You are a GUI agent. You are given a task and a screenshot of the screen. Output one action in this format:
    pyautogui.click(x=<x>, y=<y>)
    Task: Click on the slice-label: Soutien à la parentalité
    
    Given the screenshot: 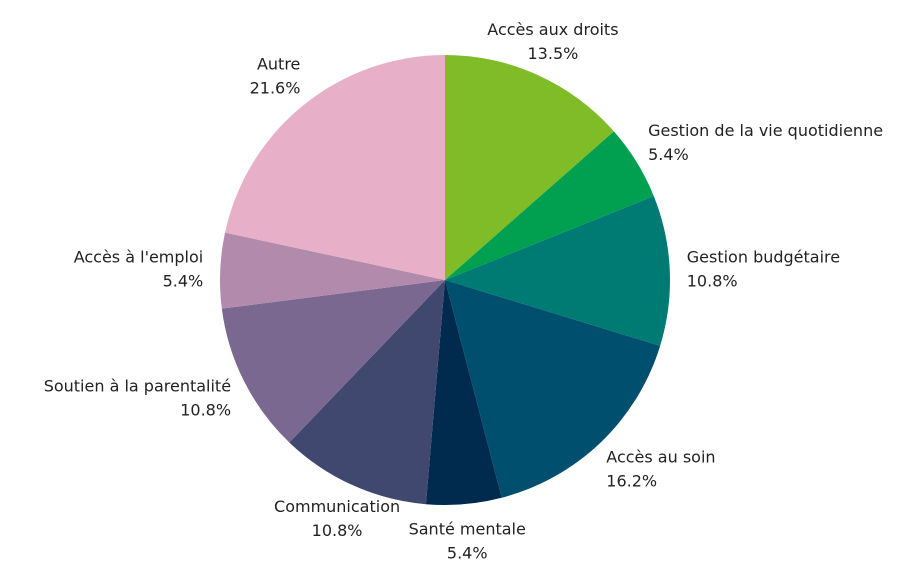 What is the action you would take?
    pyautogui.click(x=137, y=385)
    